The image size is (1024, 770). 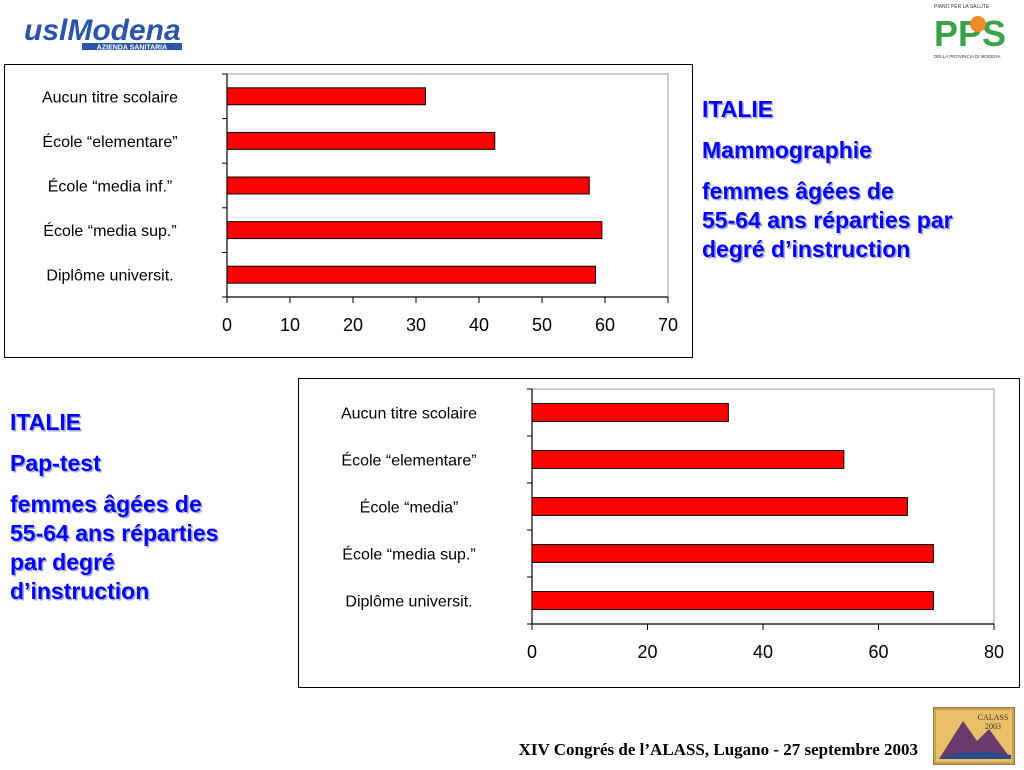 What do you see at coordinates (962, 7) in the screenshot?
I see `logo-right-top: PIANO PER LA SALUTE` at bounding box center [962, 7].